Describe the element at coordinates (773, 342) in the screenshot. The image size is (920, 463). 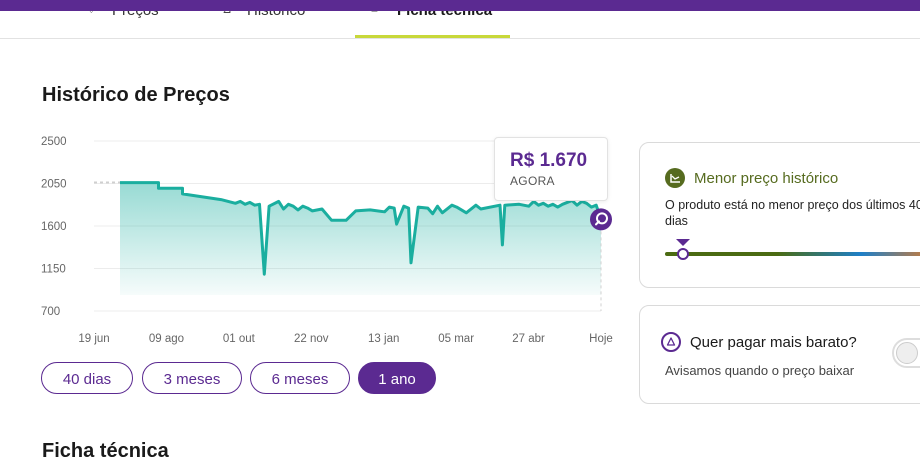
I see `price-alert-title: Quer pagar mais barato?` at that location.